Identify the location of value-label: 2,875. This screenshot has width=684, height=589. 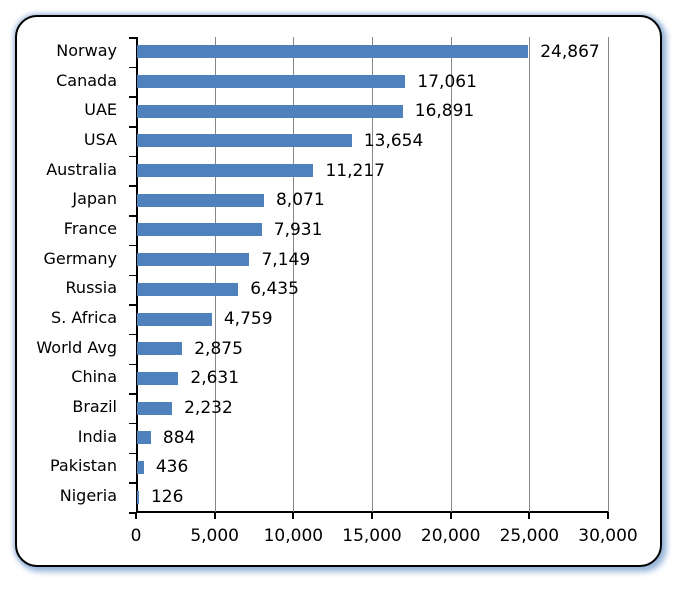
(218, 348).